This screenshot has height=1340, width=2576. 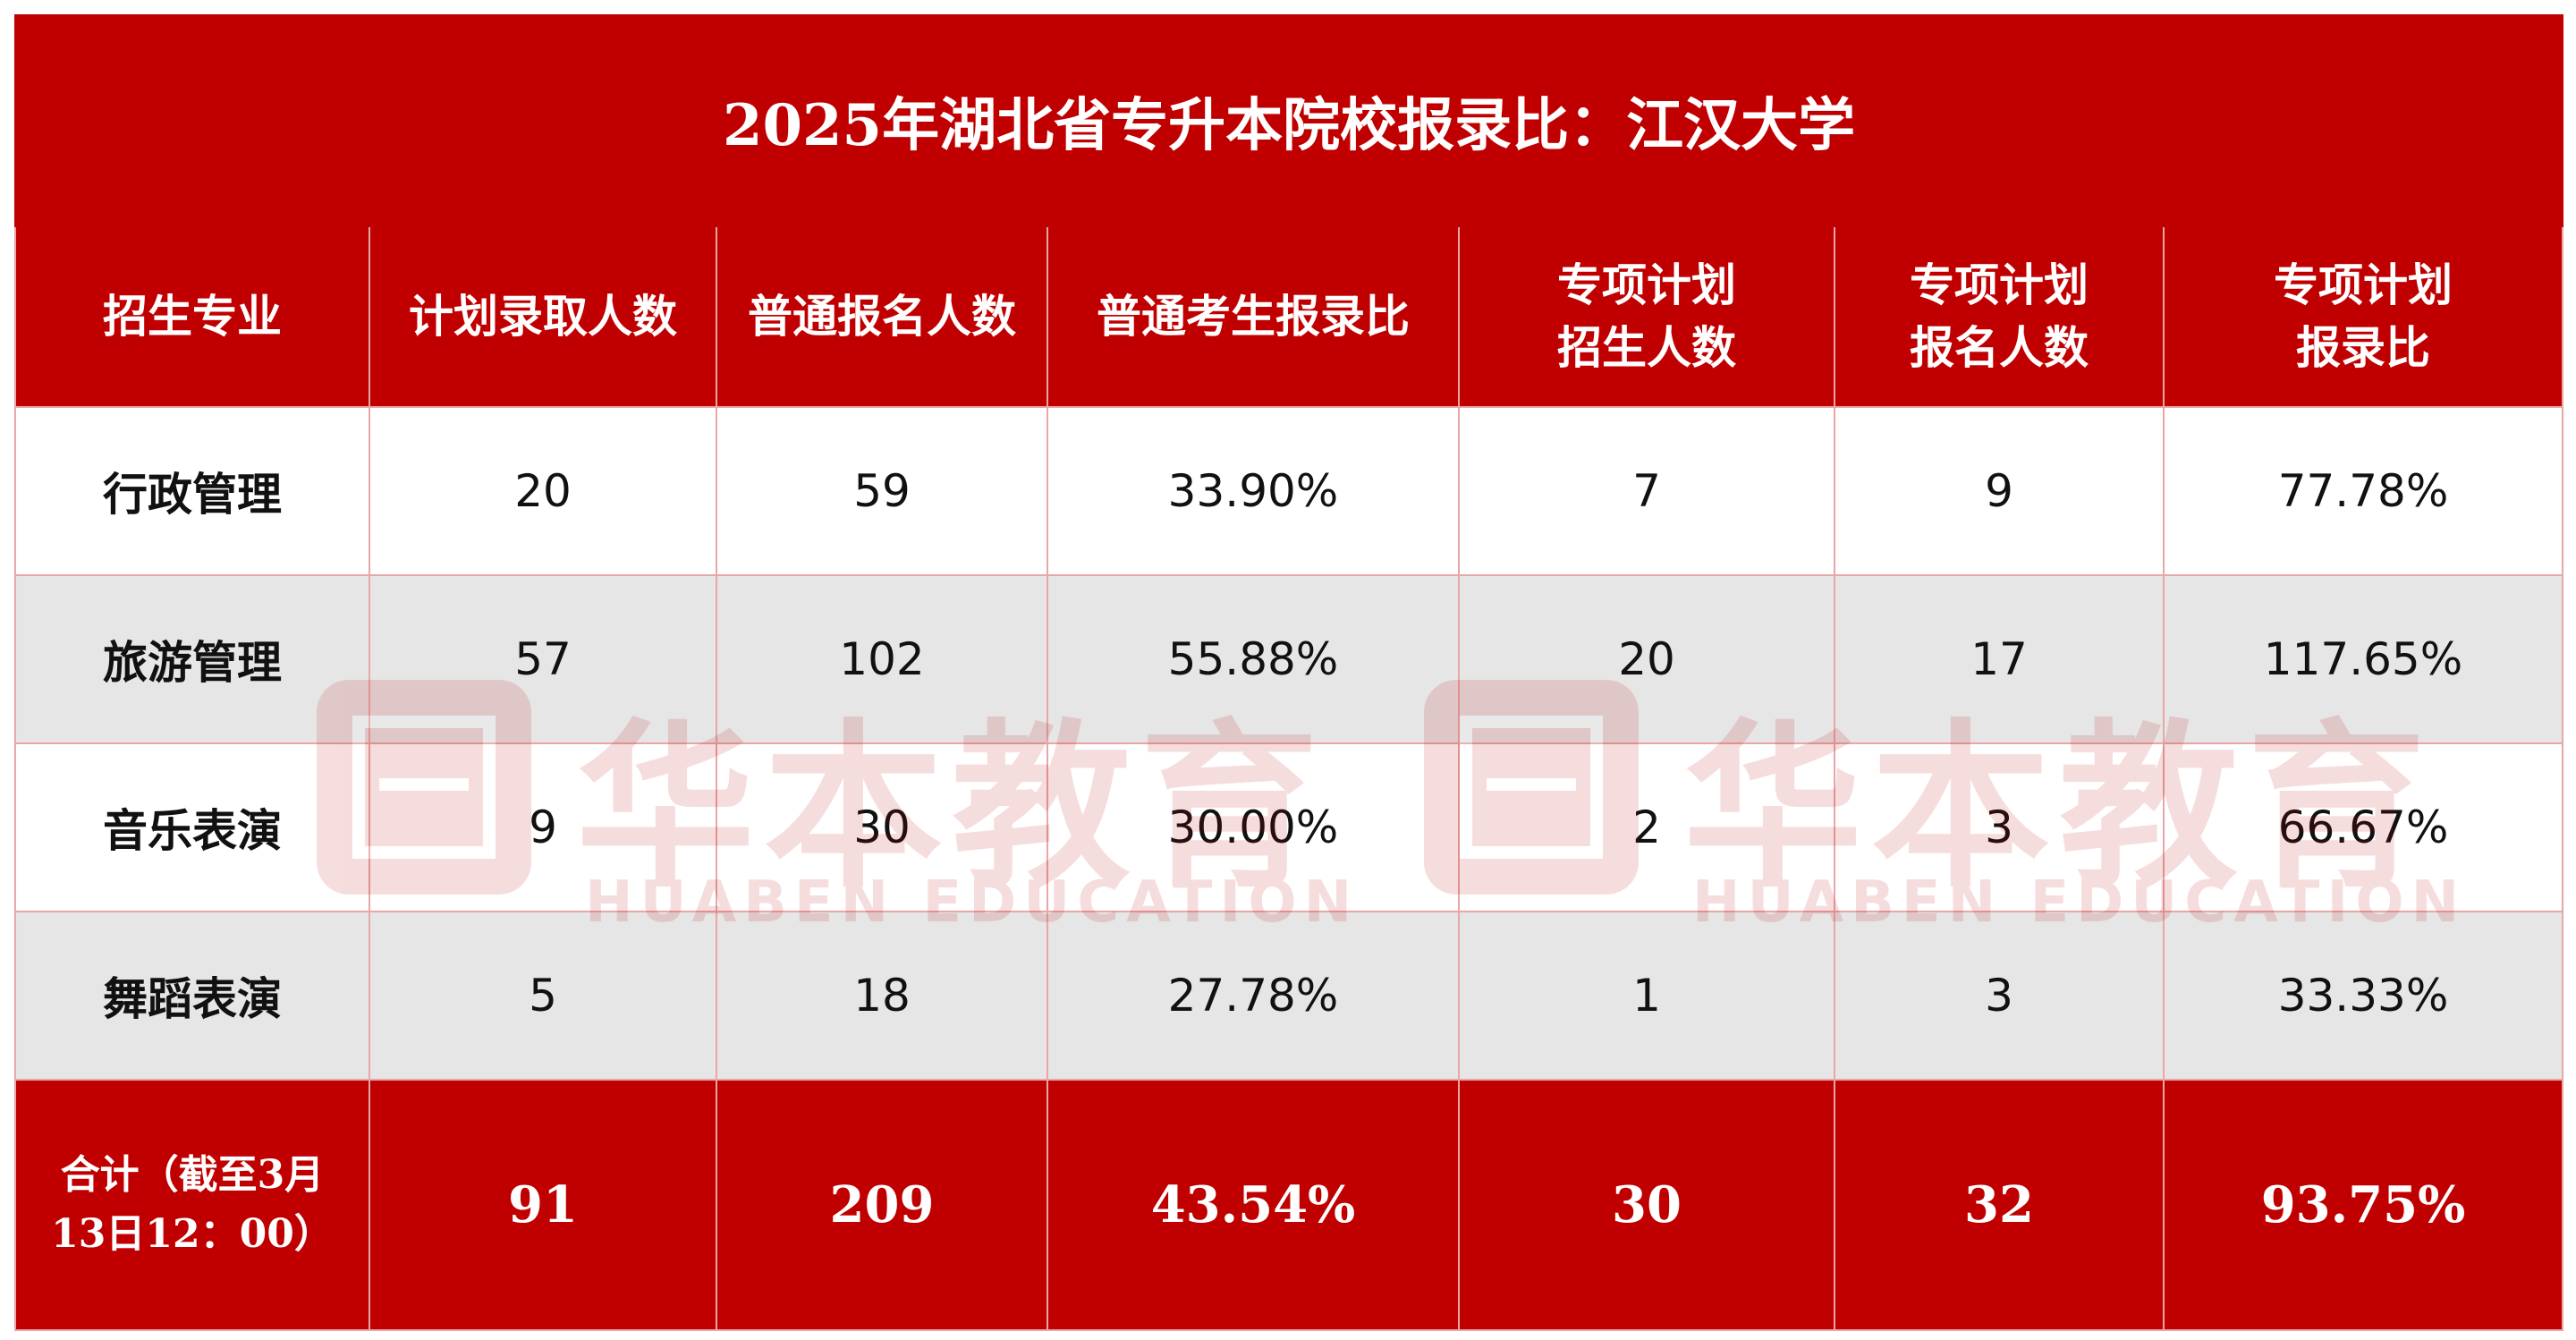 I want to click on cell-special-plan: 2, so click(x=1646, y=827).